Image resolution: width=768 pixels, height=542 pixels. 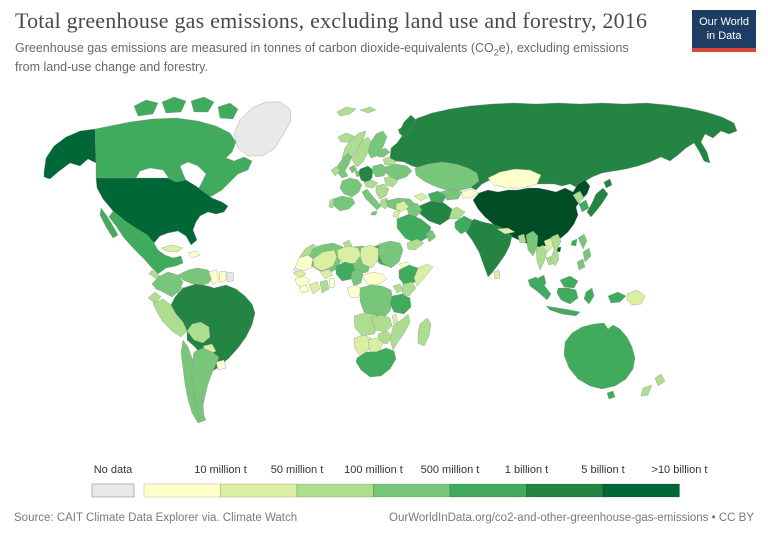 I want to click on country-russia, so click(x=563, y=146).